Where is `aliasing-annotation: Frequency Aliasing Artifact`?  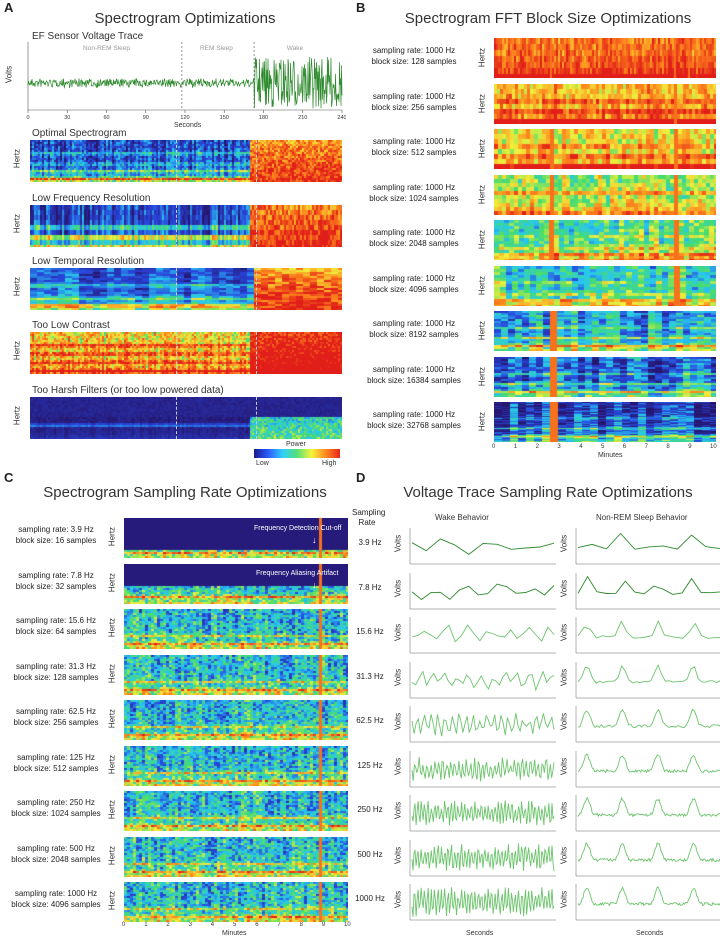 aliasing-annotation: Frequency Aliasing Artifact is located at coordinates (297, 573).